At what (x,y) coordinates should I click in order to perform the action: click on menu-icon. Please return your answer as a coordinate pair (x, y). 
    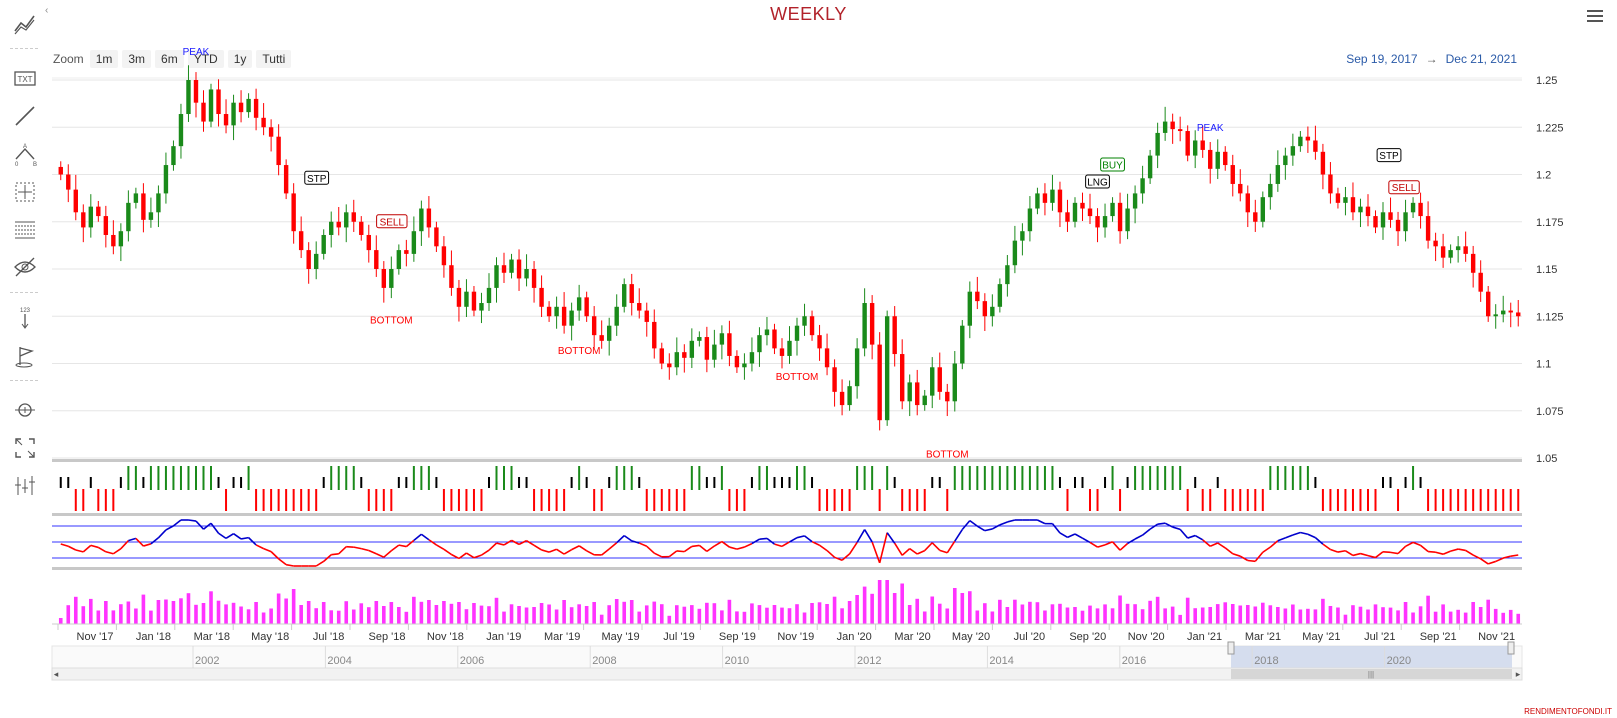
    Looking at the image, I should click on (1595, 18).